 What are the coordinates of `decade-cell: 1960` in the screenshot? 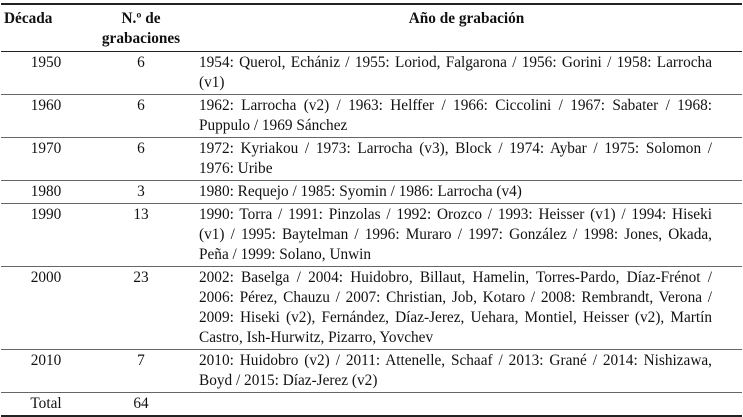 It's located at (46, 105).